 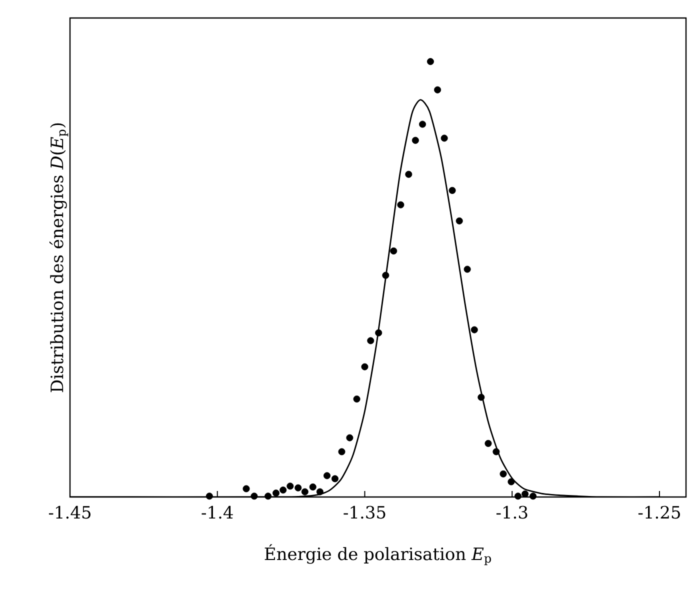 What do you see at coordinates (69, 512) in the screenshot?
I see `x-tick-label: -1.45` at bounding box center [69, 512].